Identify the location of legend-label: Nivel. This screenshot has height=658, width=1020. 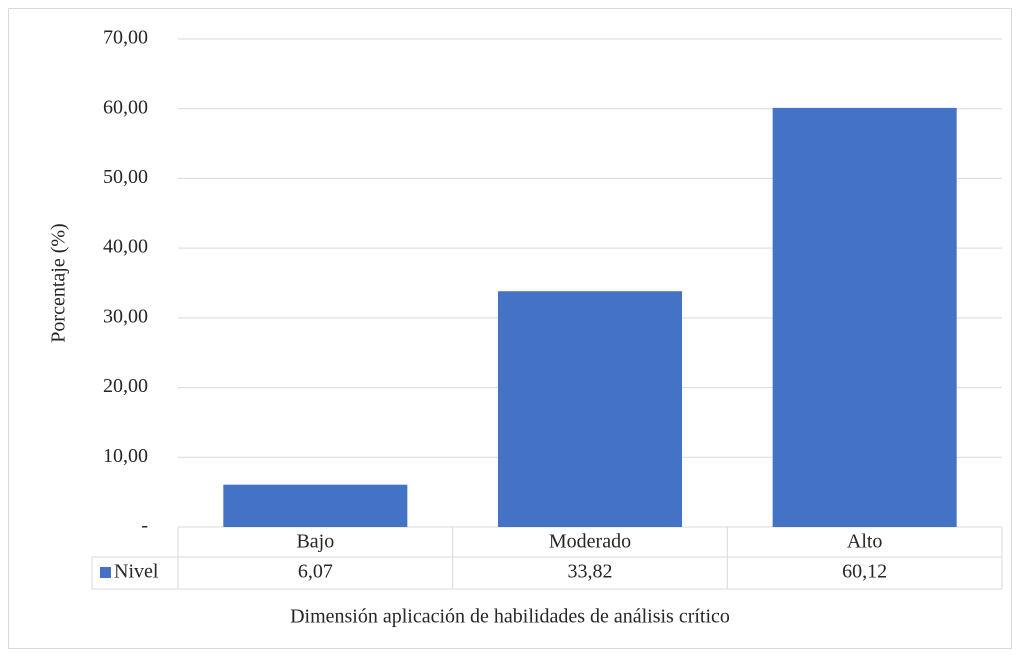
(136, 572).